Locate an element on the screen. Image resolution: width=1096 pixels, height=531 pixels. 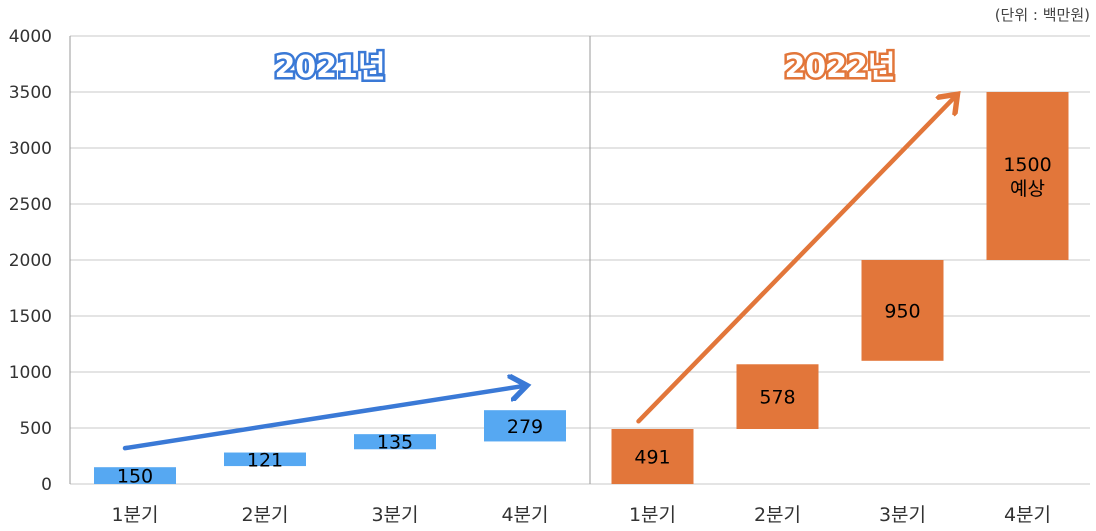
y-axis-ticks: 0 500 1000 1500 2000 2500 3000 3500 4000 is located at coordinates (30, 261).